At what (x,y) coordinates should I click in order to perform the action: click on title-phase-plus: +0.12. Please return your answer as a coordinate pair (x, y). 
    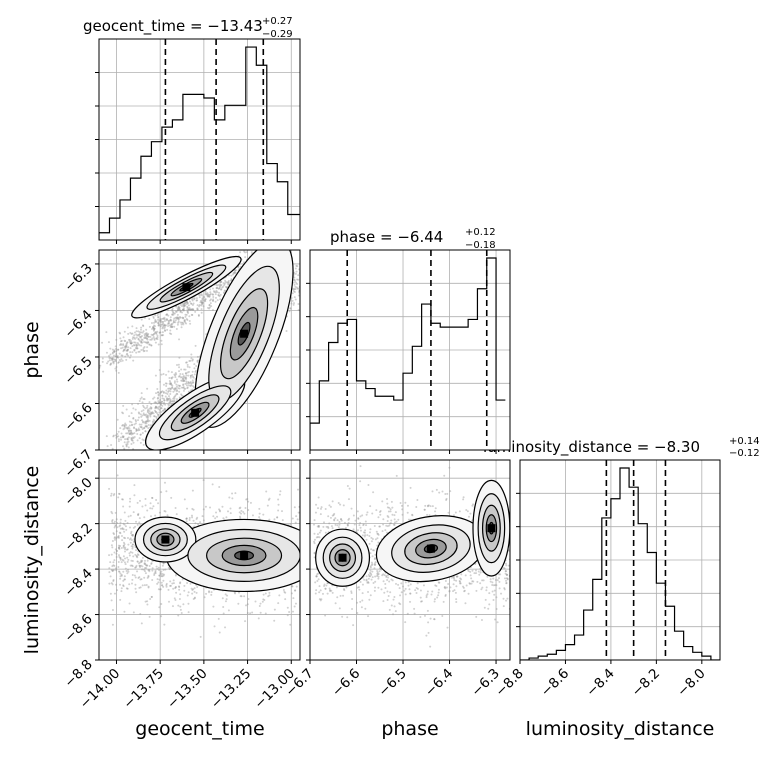
    Looking at the image, I should click on (480, 232).